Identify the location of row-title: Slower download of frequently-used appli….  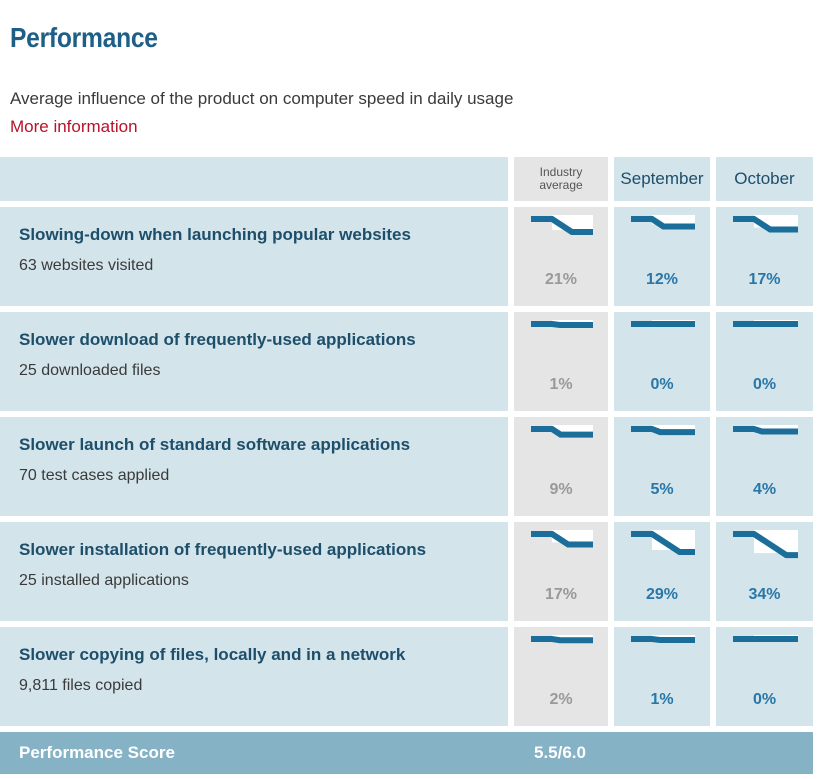
(217, 339).